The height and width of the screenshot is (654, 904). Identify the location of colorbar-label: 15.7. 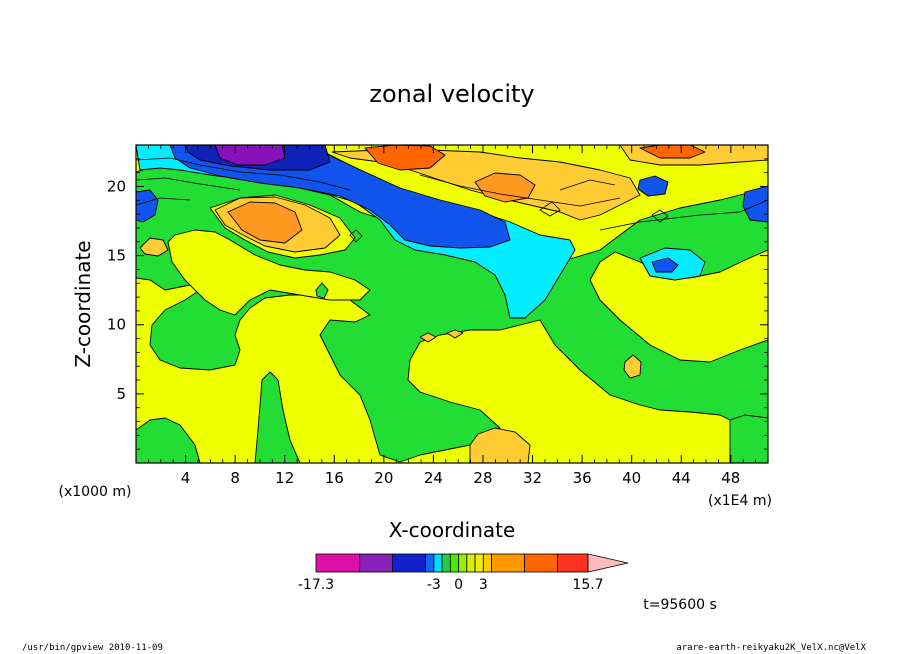
(587, 585).